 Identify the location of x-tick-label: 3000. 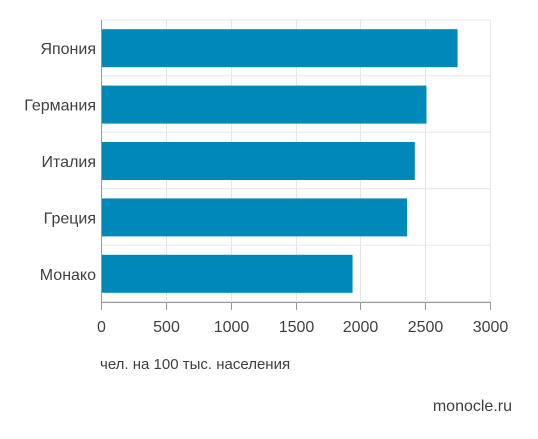
(491, 327).